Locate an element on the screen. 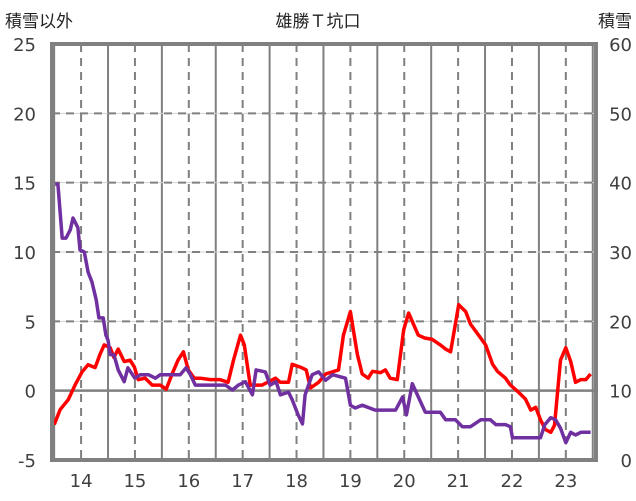 Image resolution: width=636 pixels, height=501 pixels. x-tick-label: 18 is located at coordinates (296, 481).